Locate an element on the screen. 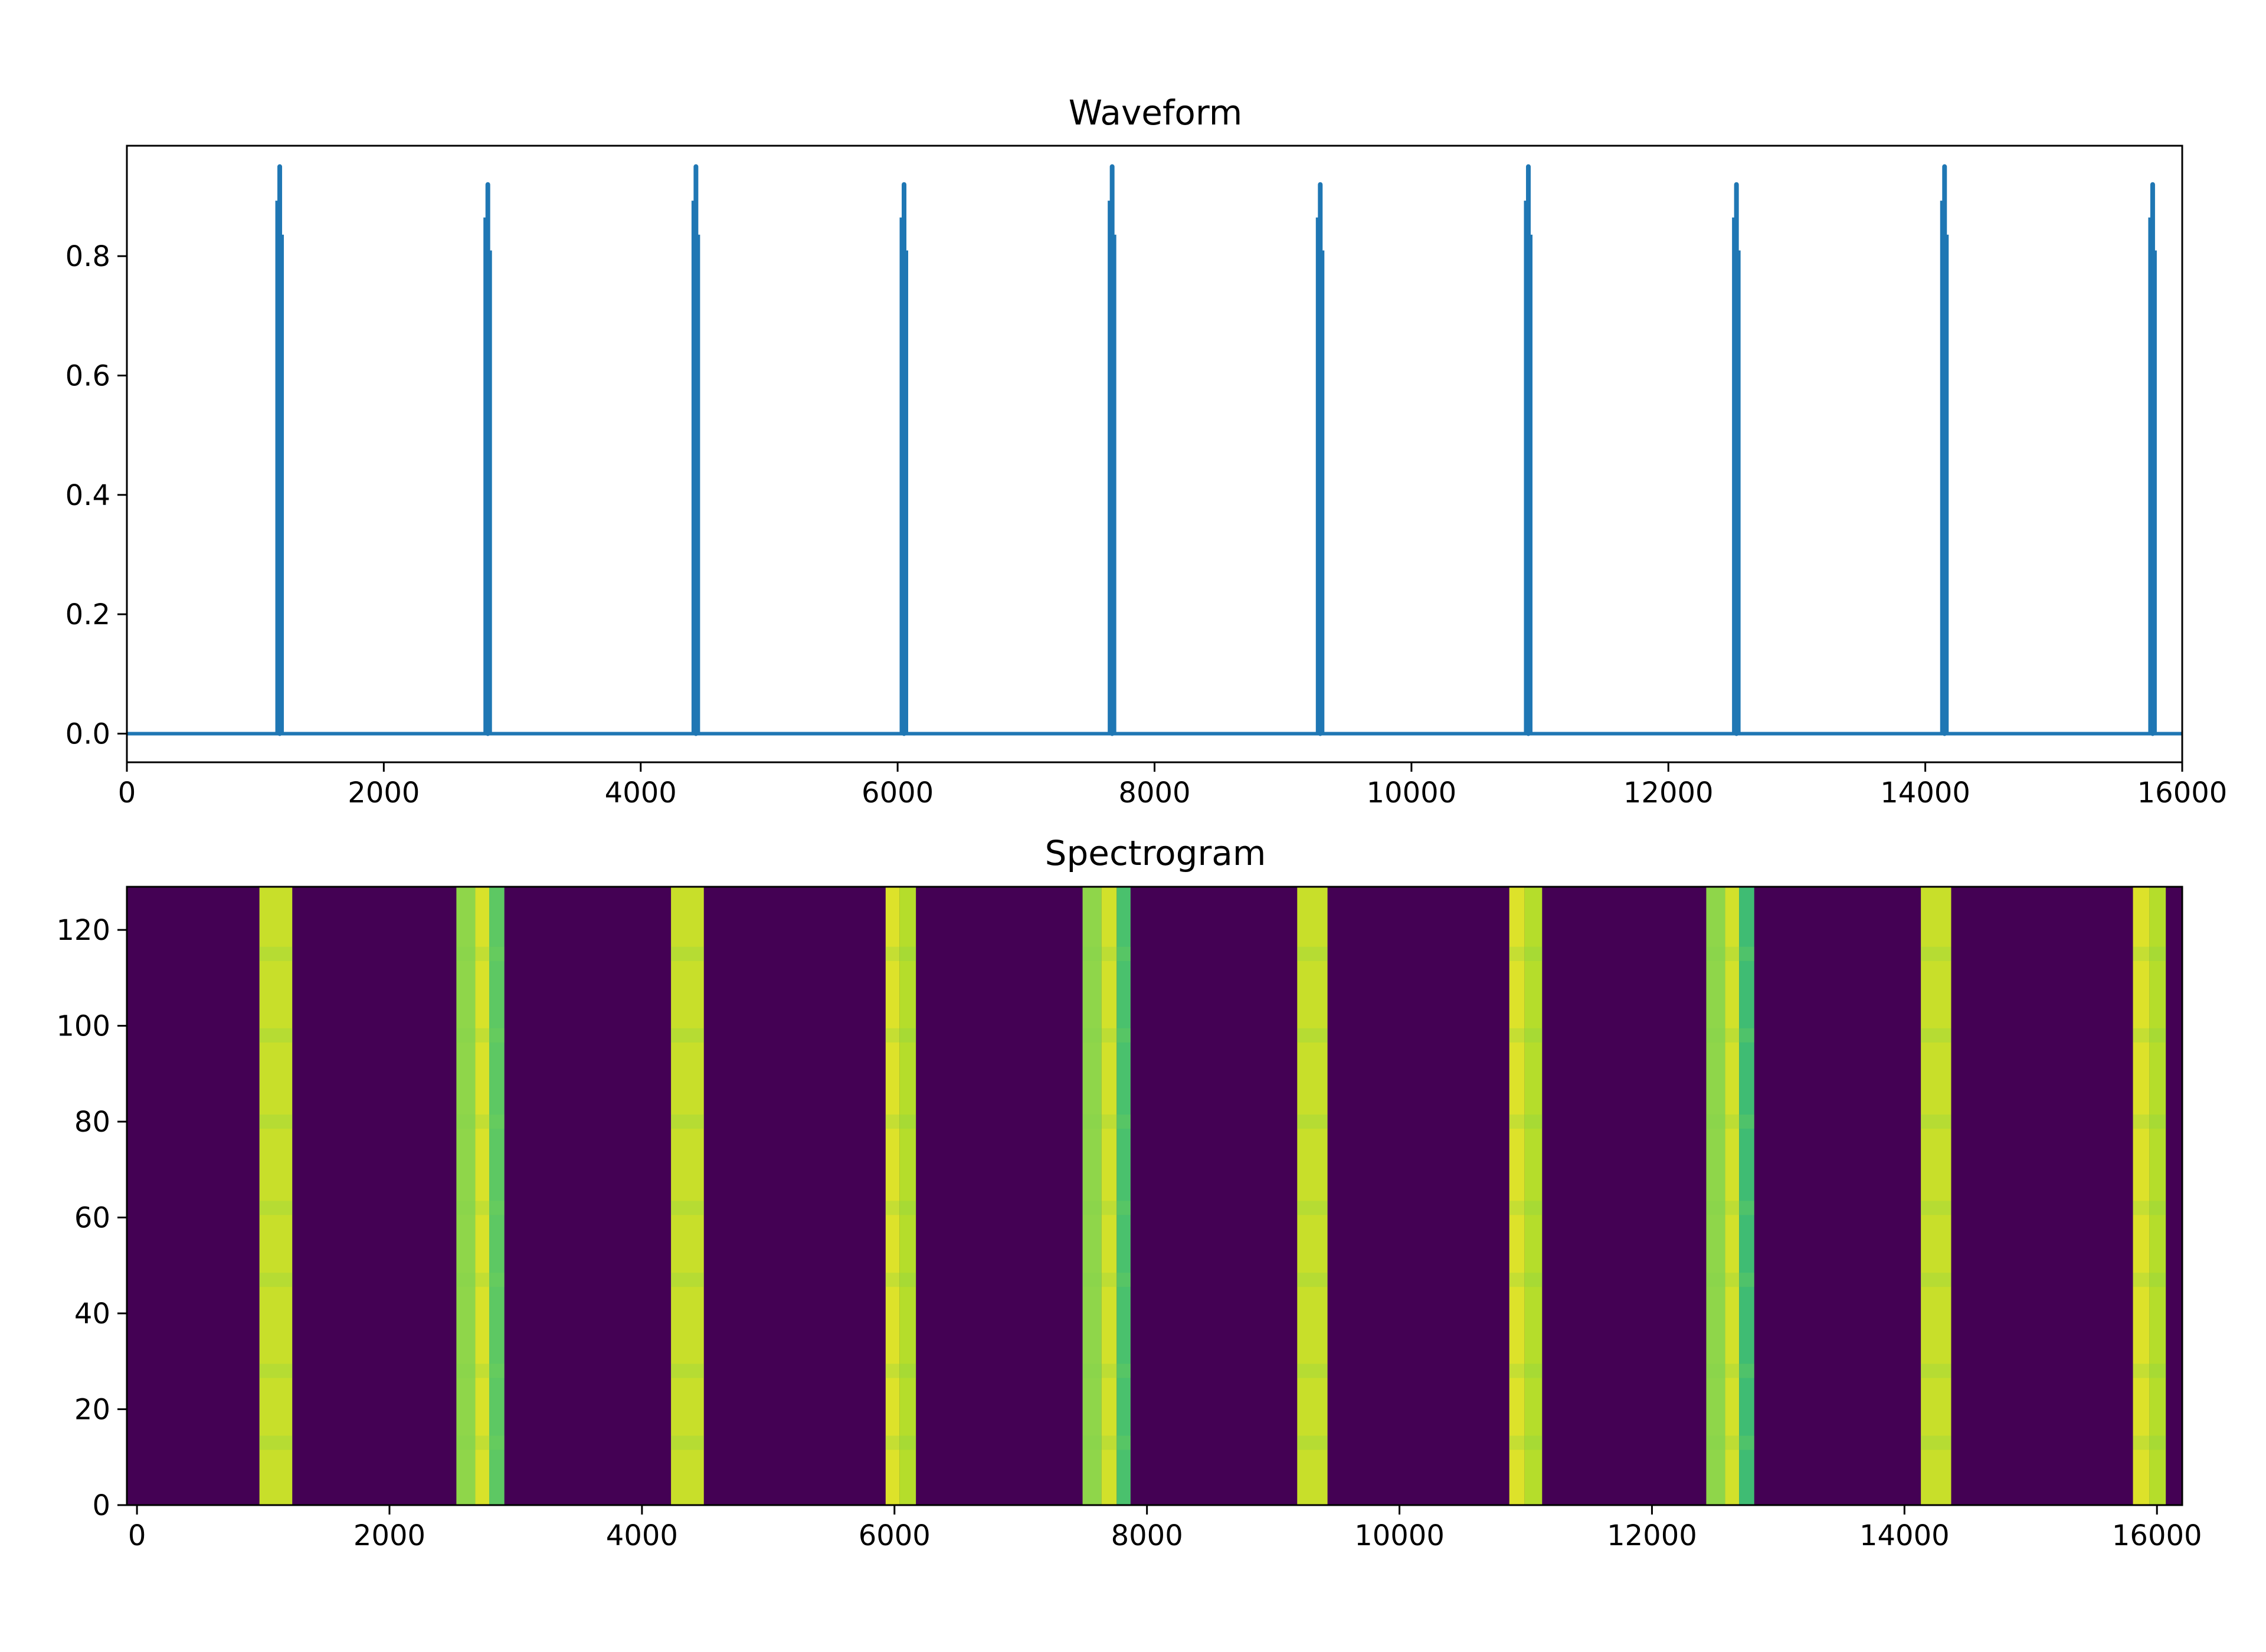 The width and height of the screenshot is (2266, 1652). spectrogram-x-tick-label: 16000 is located at coordinates (2157, 1535).